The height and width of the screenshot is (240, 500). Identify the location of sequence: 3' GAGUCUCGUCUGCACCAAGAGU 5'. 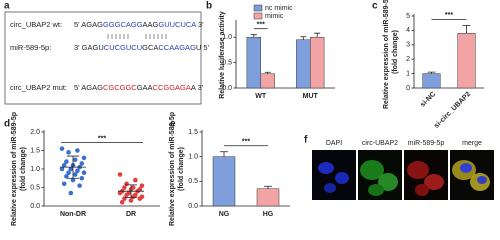
(142, 47).